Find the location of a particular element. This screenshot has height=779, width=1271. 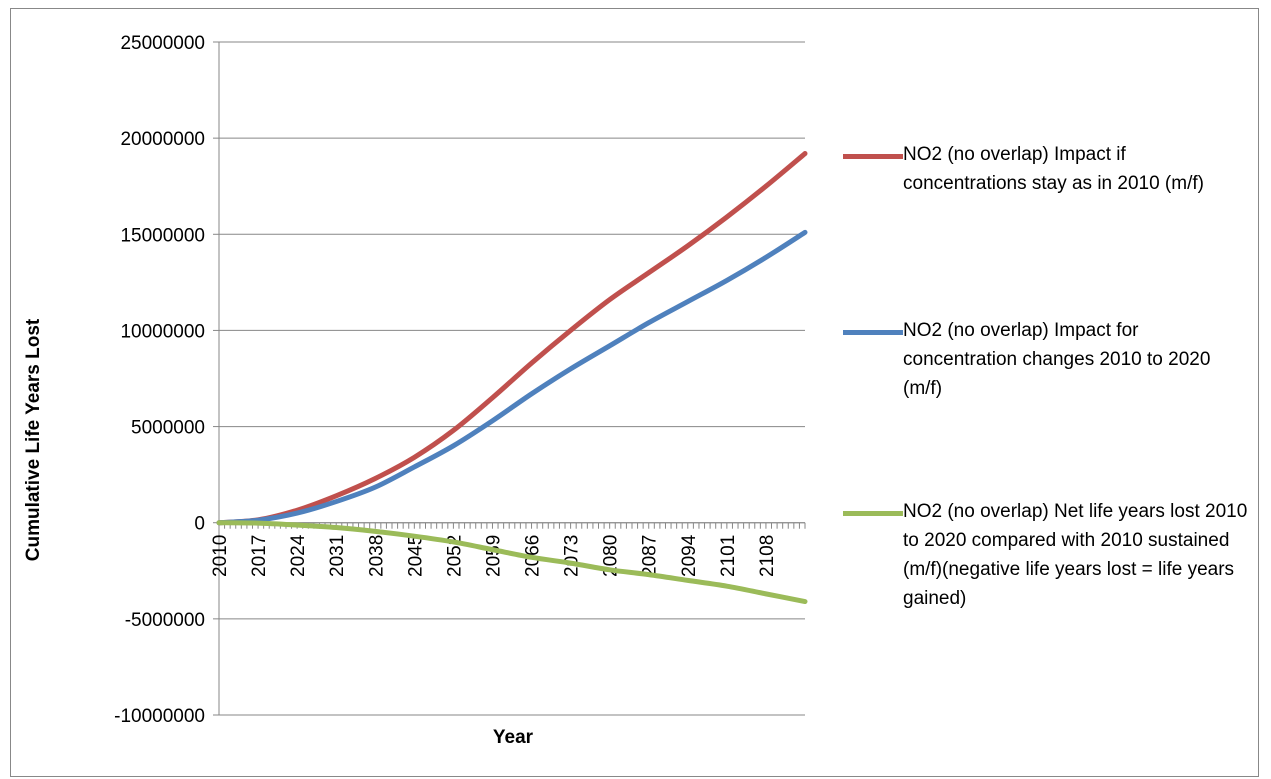

y-tick-label: -10000000 is located at coordinates (159, 716).